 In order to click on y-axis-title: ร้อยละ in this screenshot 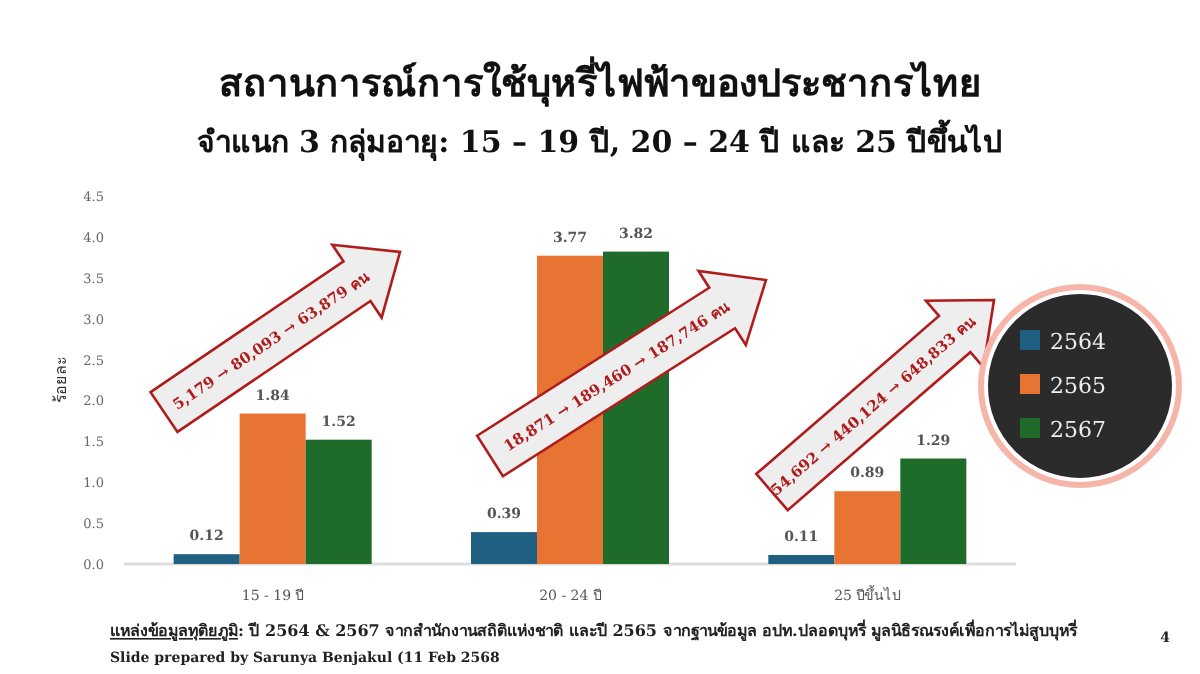, I will do `click(61, 380)`.